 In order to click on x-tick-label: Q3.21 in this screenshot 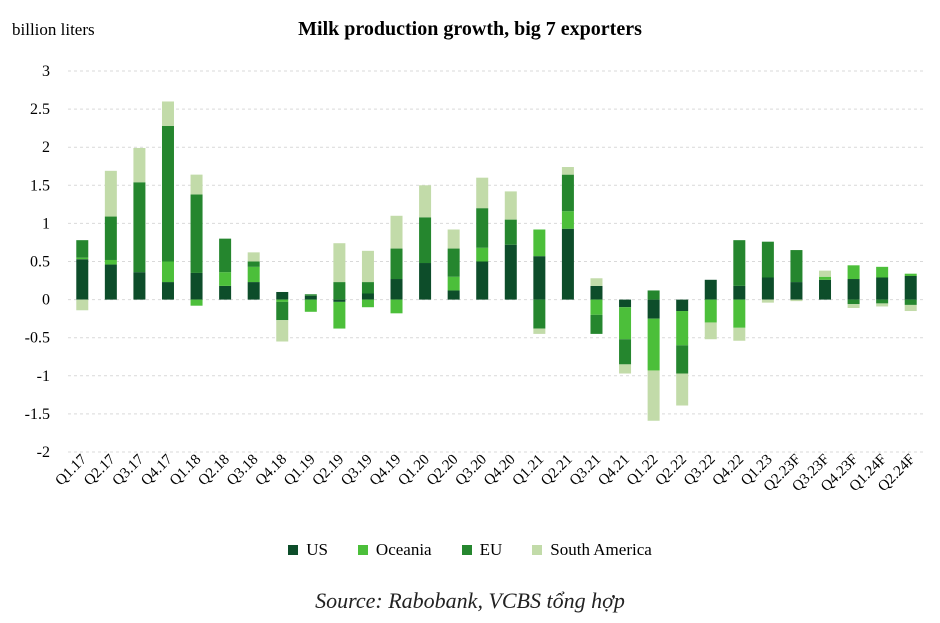, I will do `click(586, 471)`.